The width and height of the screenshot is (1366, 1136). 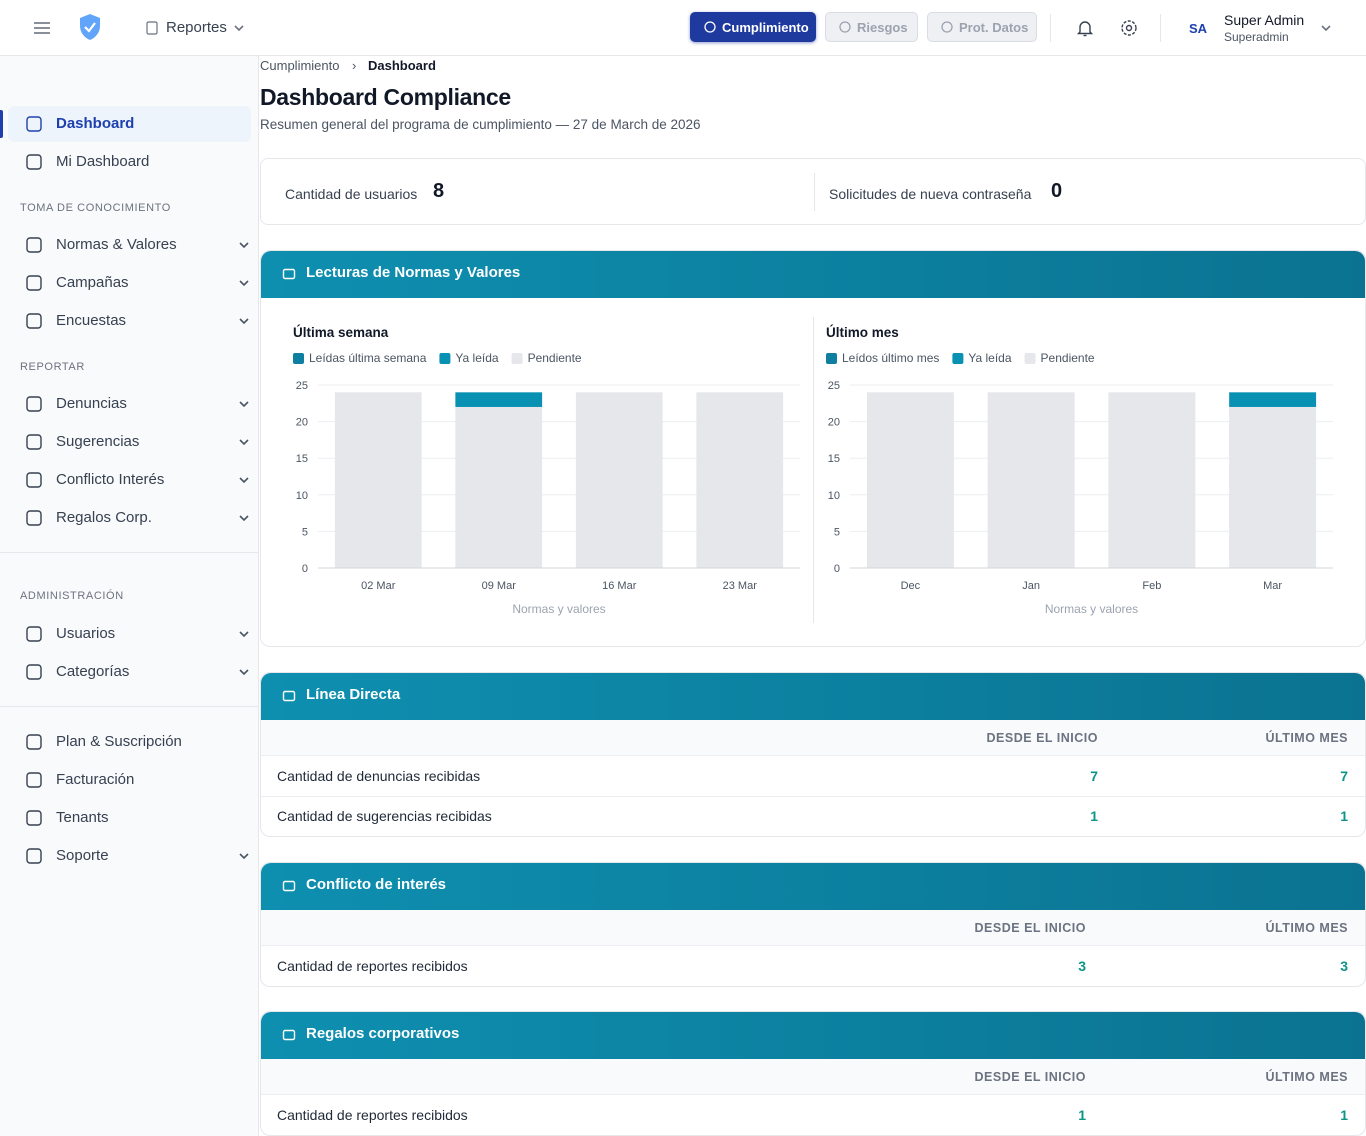 I want to click on nav-item: Denuncias, so click(x=91, y=403).